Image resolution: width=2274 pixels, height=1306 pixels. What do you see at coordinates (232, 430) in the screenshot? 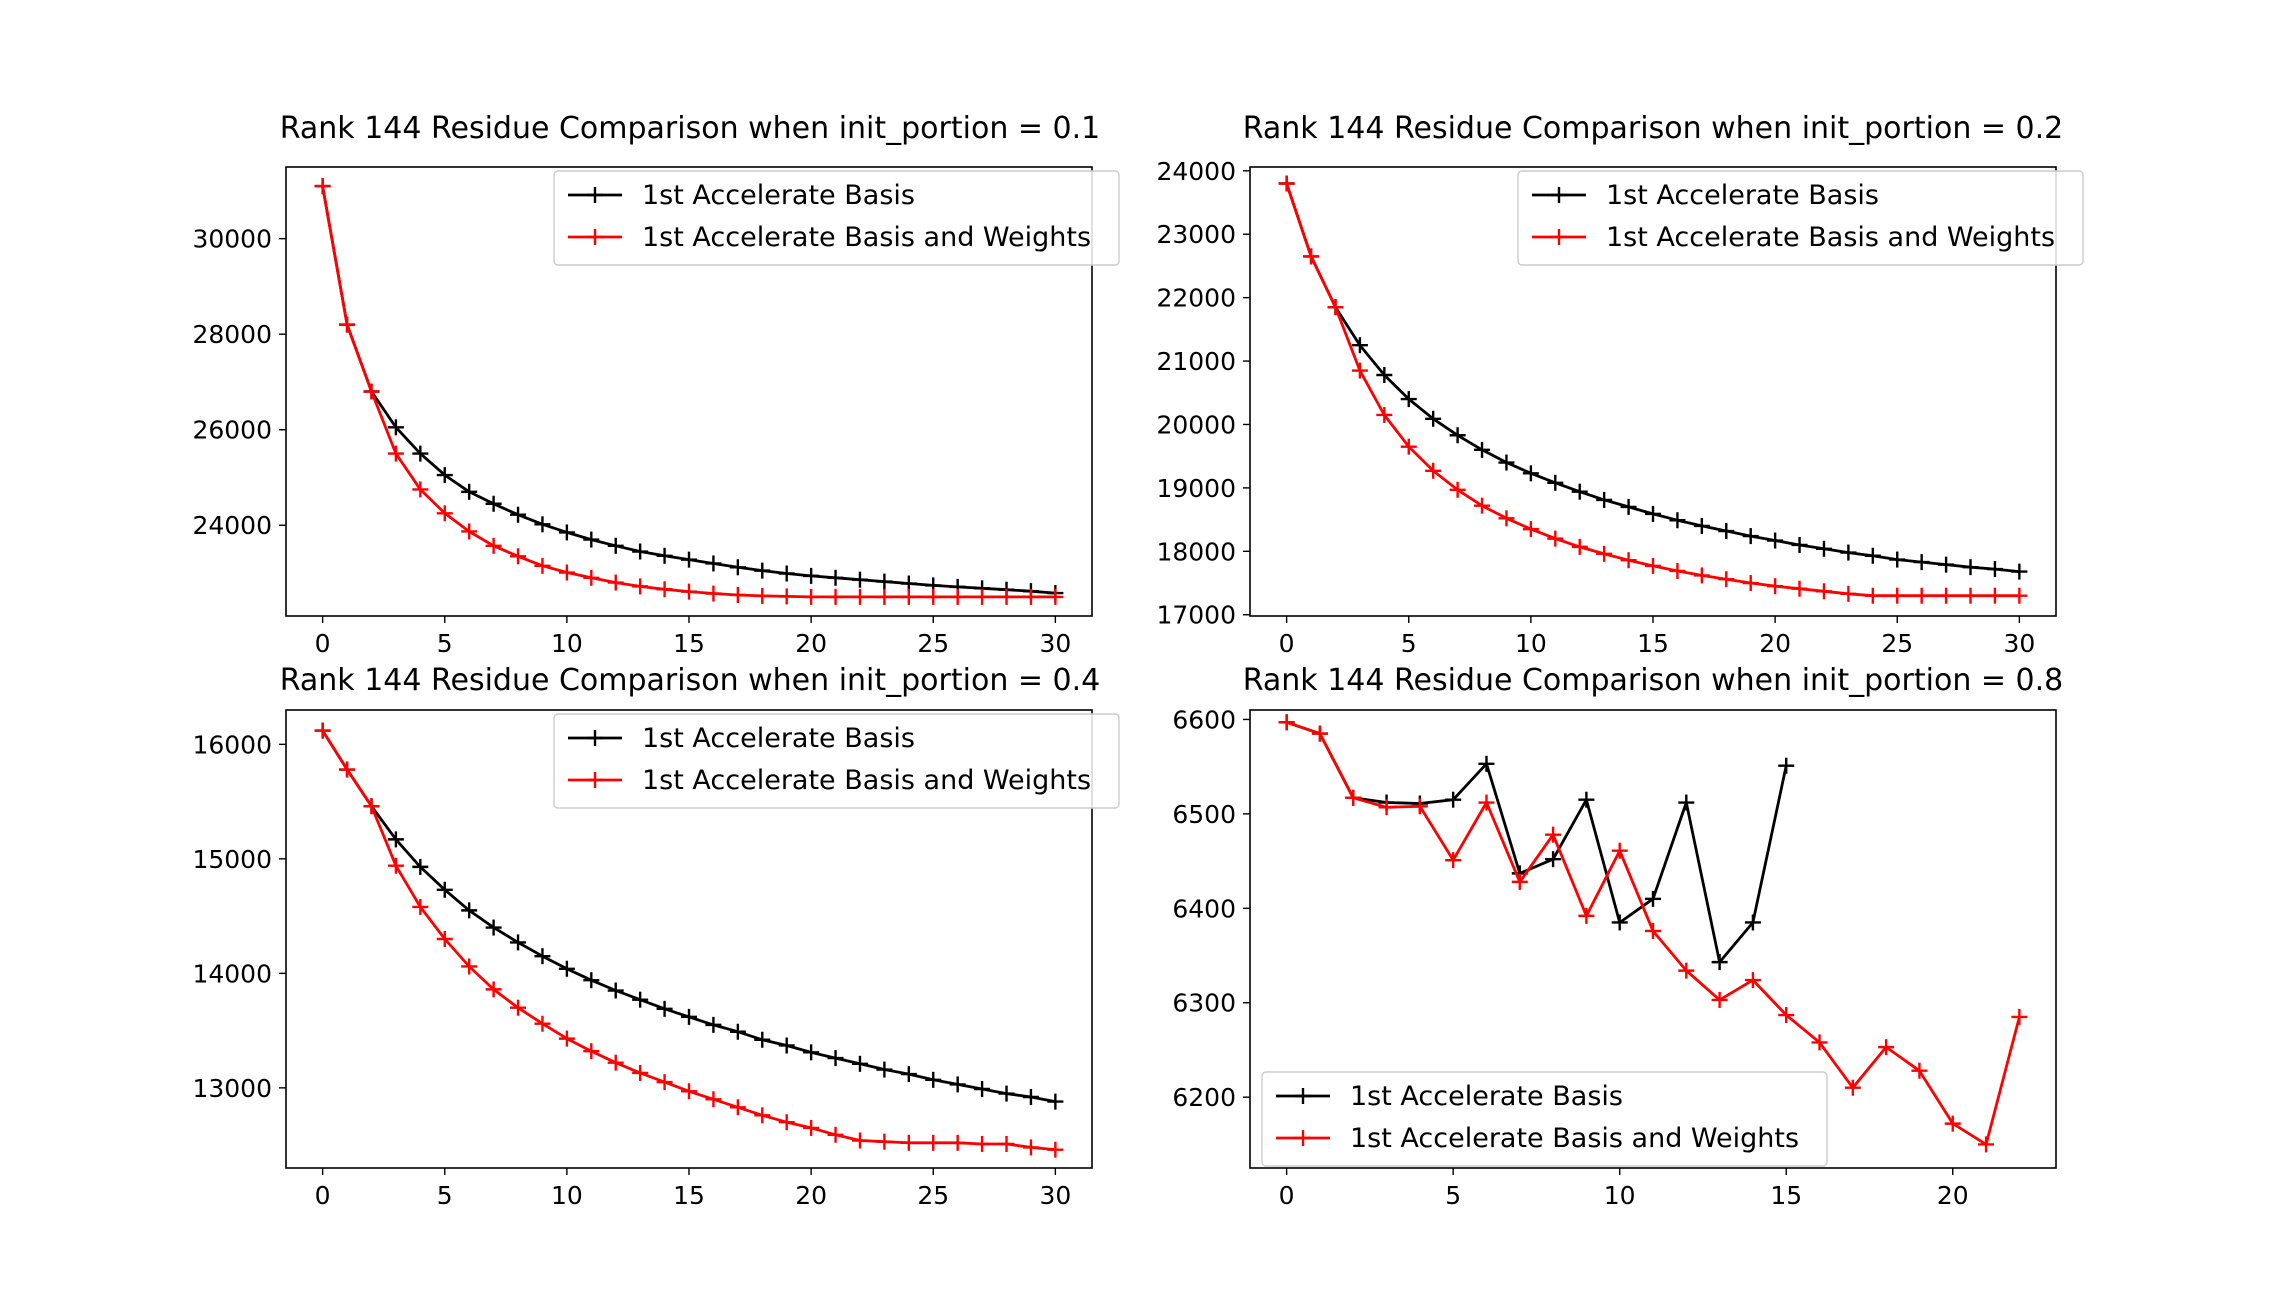
I see `y-tick-label: 26000` at bounding box center [232, 430].